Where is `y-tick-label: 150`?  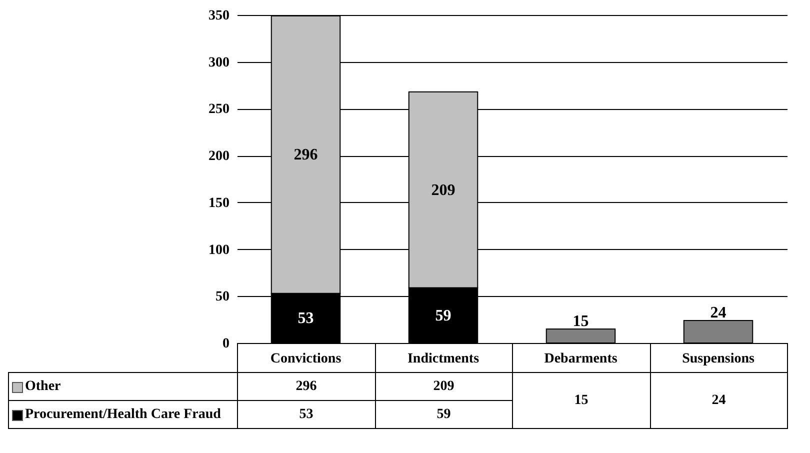 y-tick-label: 150 is located at coordinates (219, 203).